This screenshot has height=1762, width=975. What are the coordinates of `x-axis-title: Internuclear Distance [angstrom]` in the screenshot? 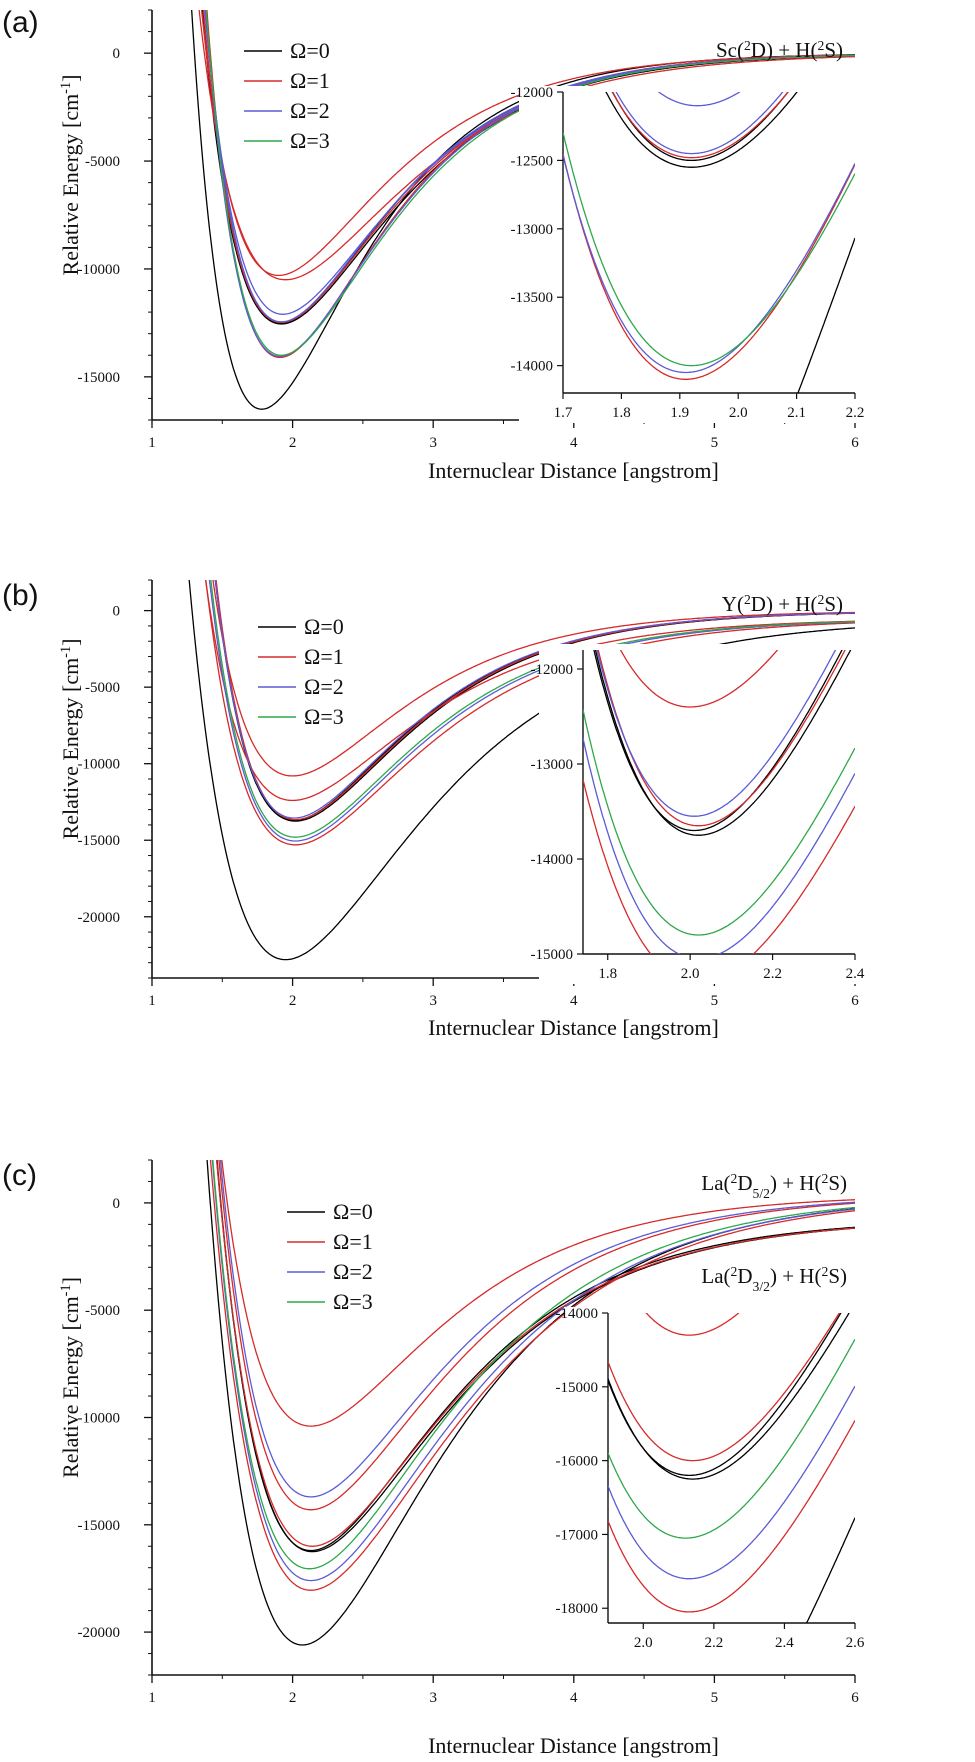 It's located at (573, 470).